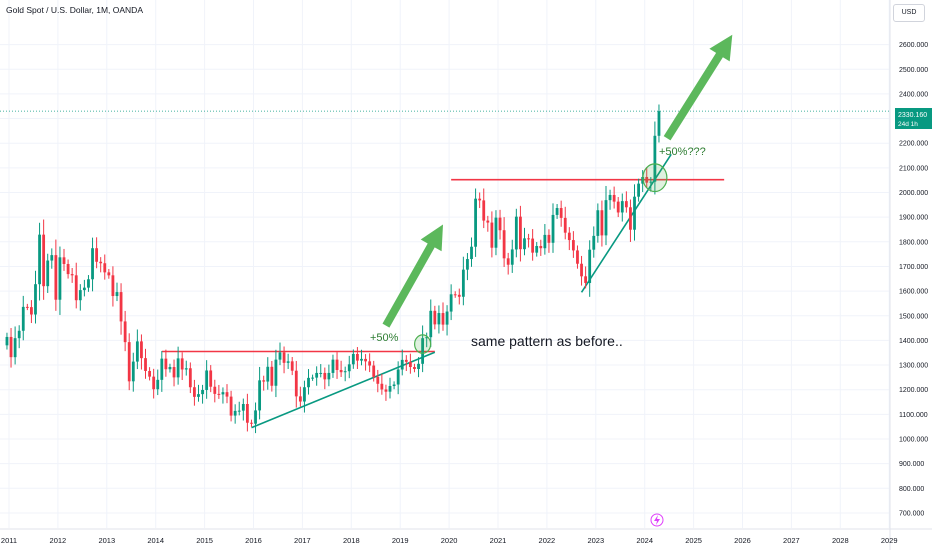 The image size is (932, 555). Describe the element at coordinates (889, 540) in the screenshot. I see `time-tick-label: 2029` at that location.